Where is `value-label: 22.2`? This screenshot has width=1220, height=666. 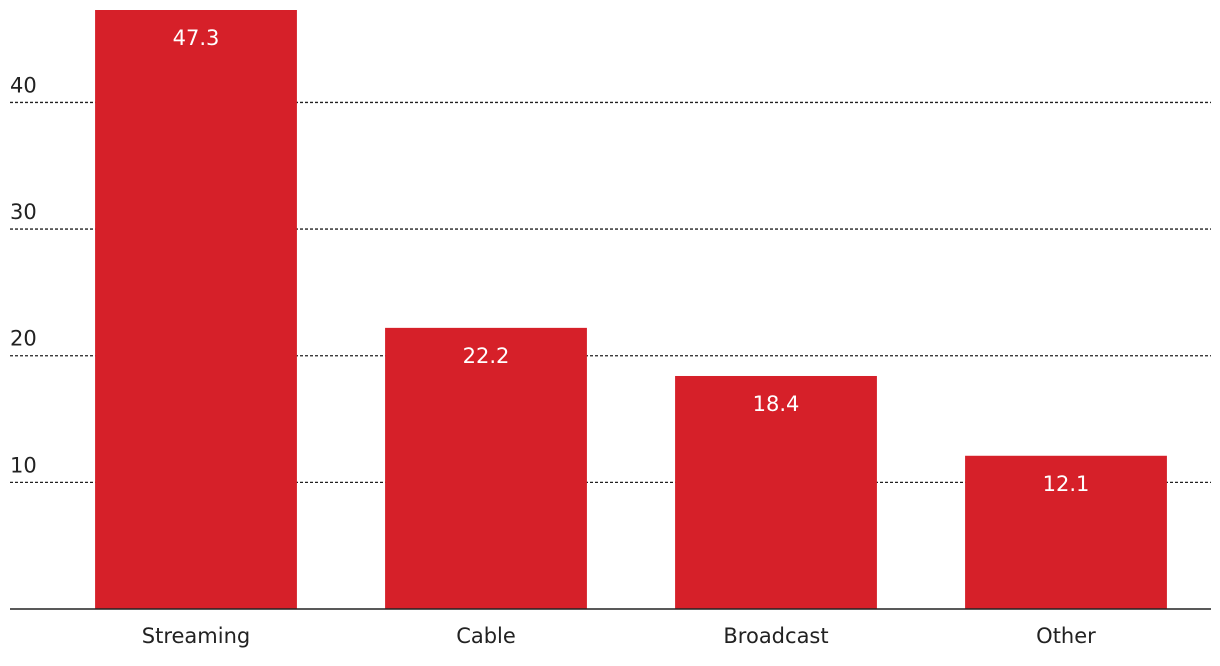
value-label: 22.2 is located at coordinates (486, 356).